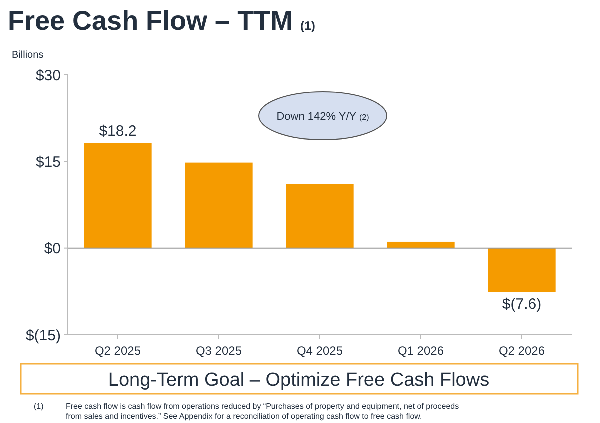 This screenshot has width=600, height=423. Describe the element at coordinates (118, 131) in the screenshot. I see `data-label: $18.2` at that location.